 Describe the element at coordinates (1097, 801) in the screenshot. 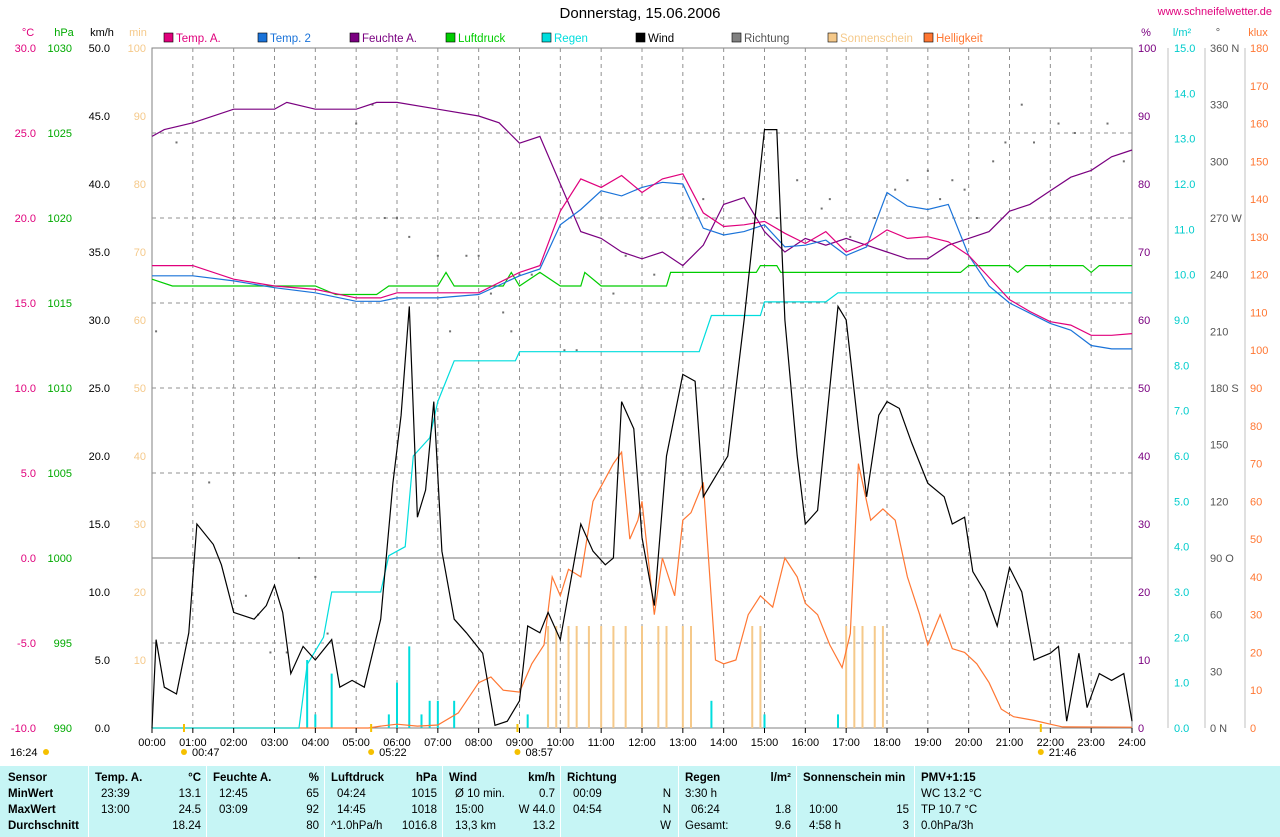

I see `col-pmv: PMV+1:15 WC 13.2 °C TP 10.7 °C 0.0hPa/3h` at that location.